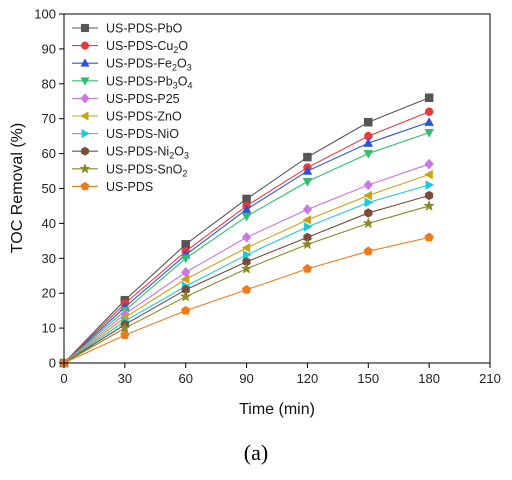 The image size is (512, 480). Describe the element at coordinates (308, 378) in the screenshot. I see `x-tick-label: 120` at that location.